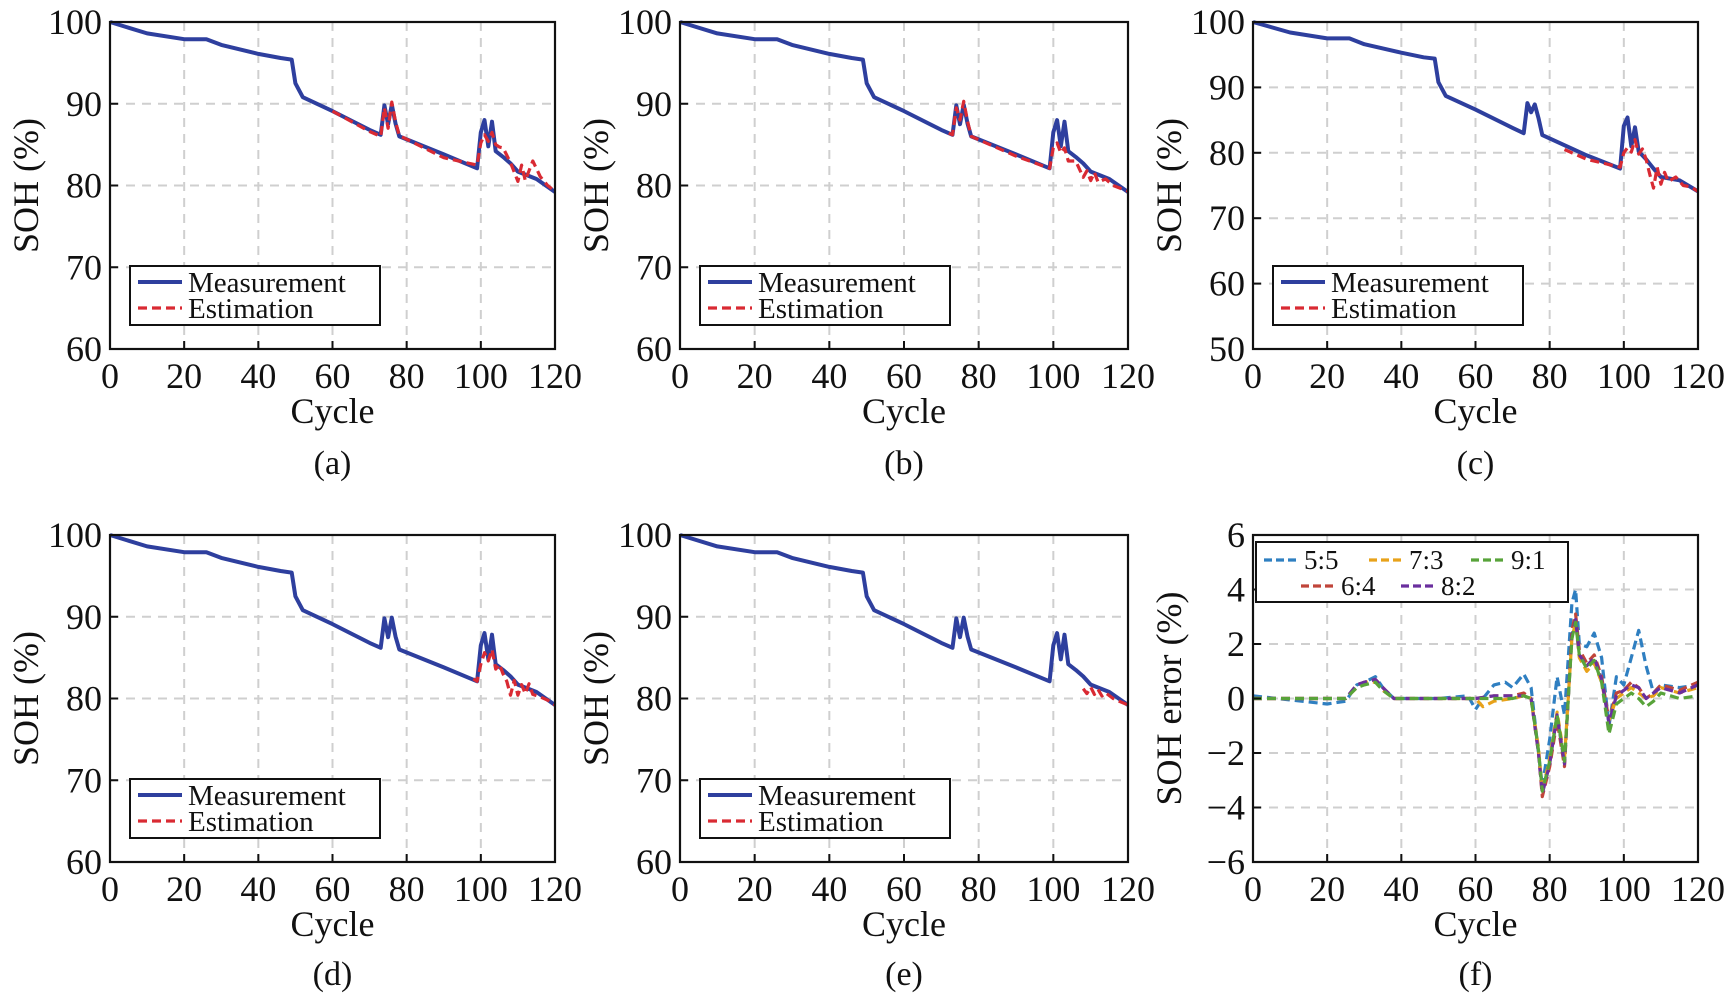  I want to click on panel-caption: (e), so click(904, 974).